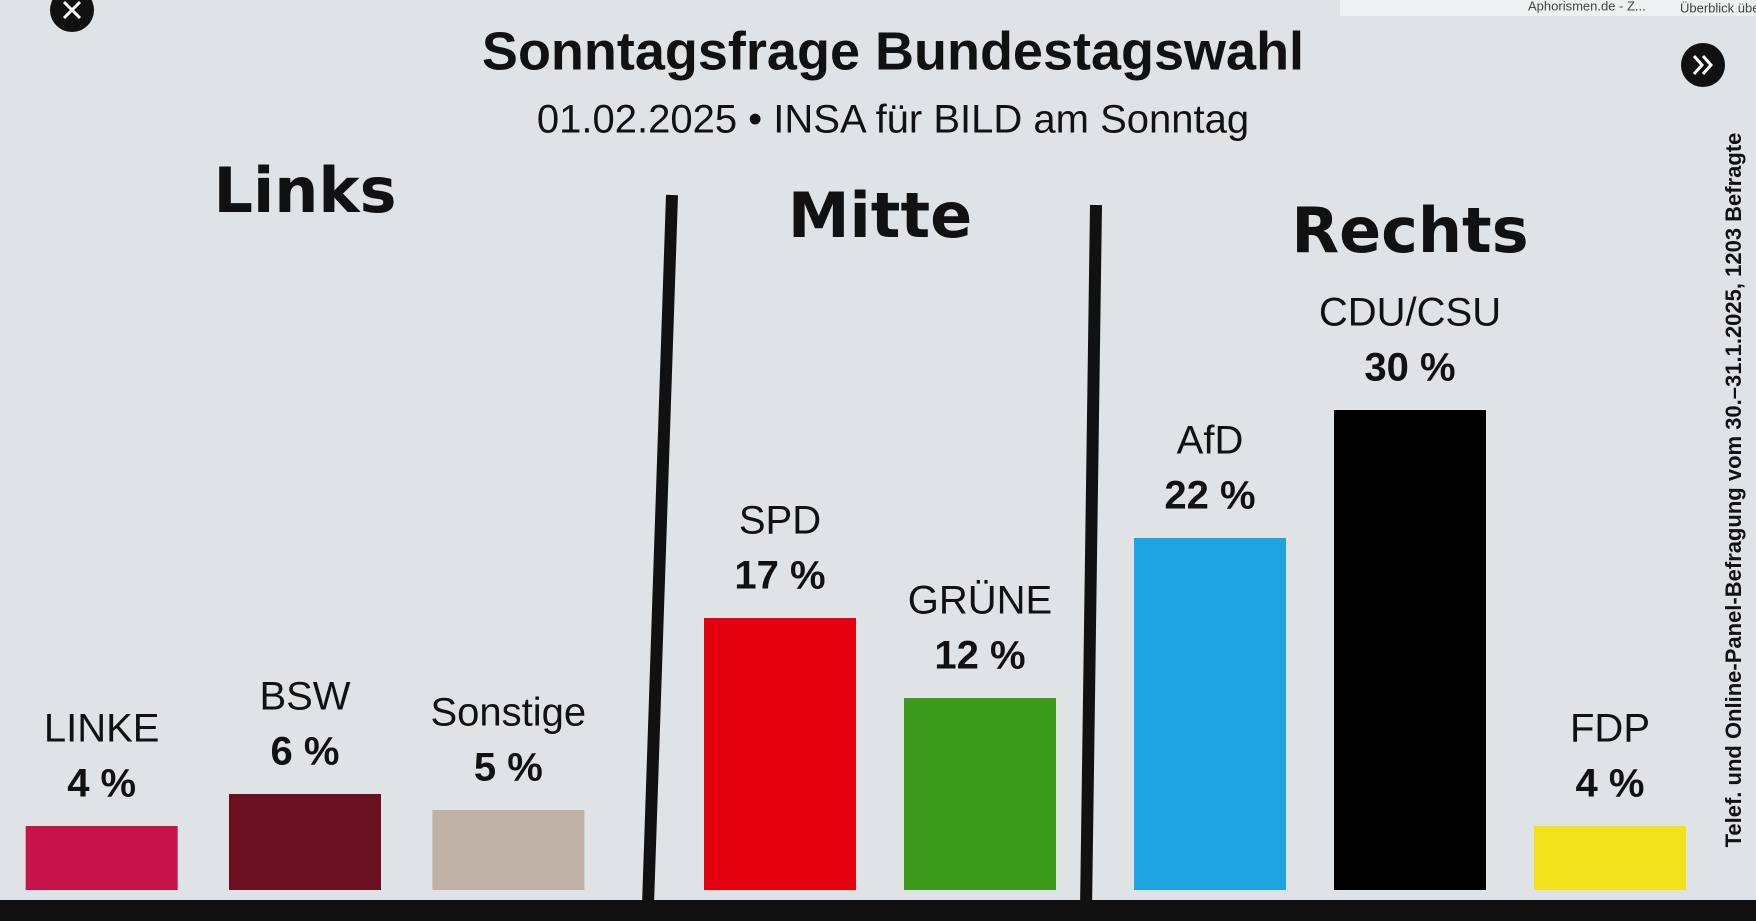  I want to click on category-label: SPD, so click(780, 521).